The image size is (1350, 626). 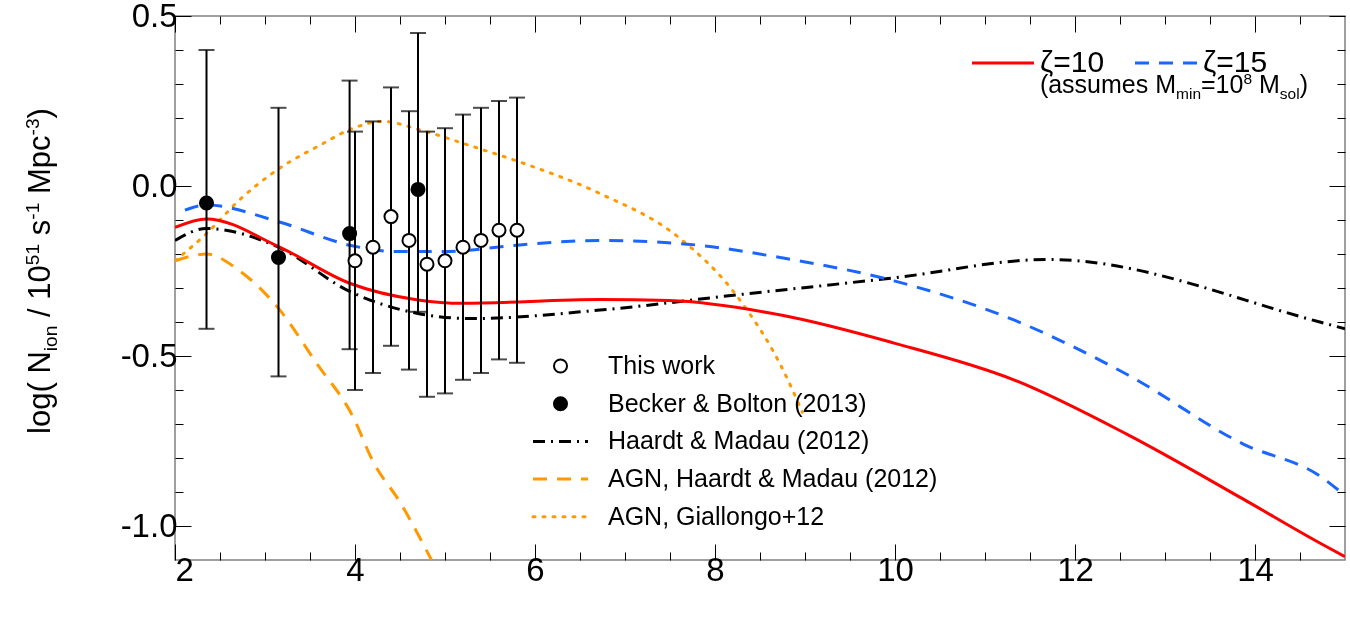 What do you see at coordinates (149, 525) in the screenshot?
I see `y-tick-label: -1.0` at bounding box center [149, 525].